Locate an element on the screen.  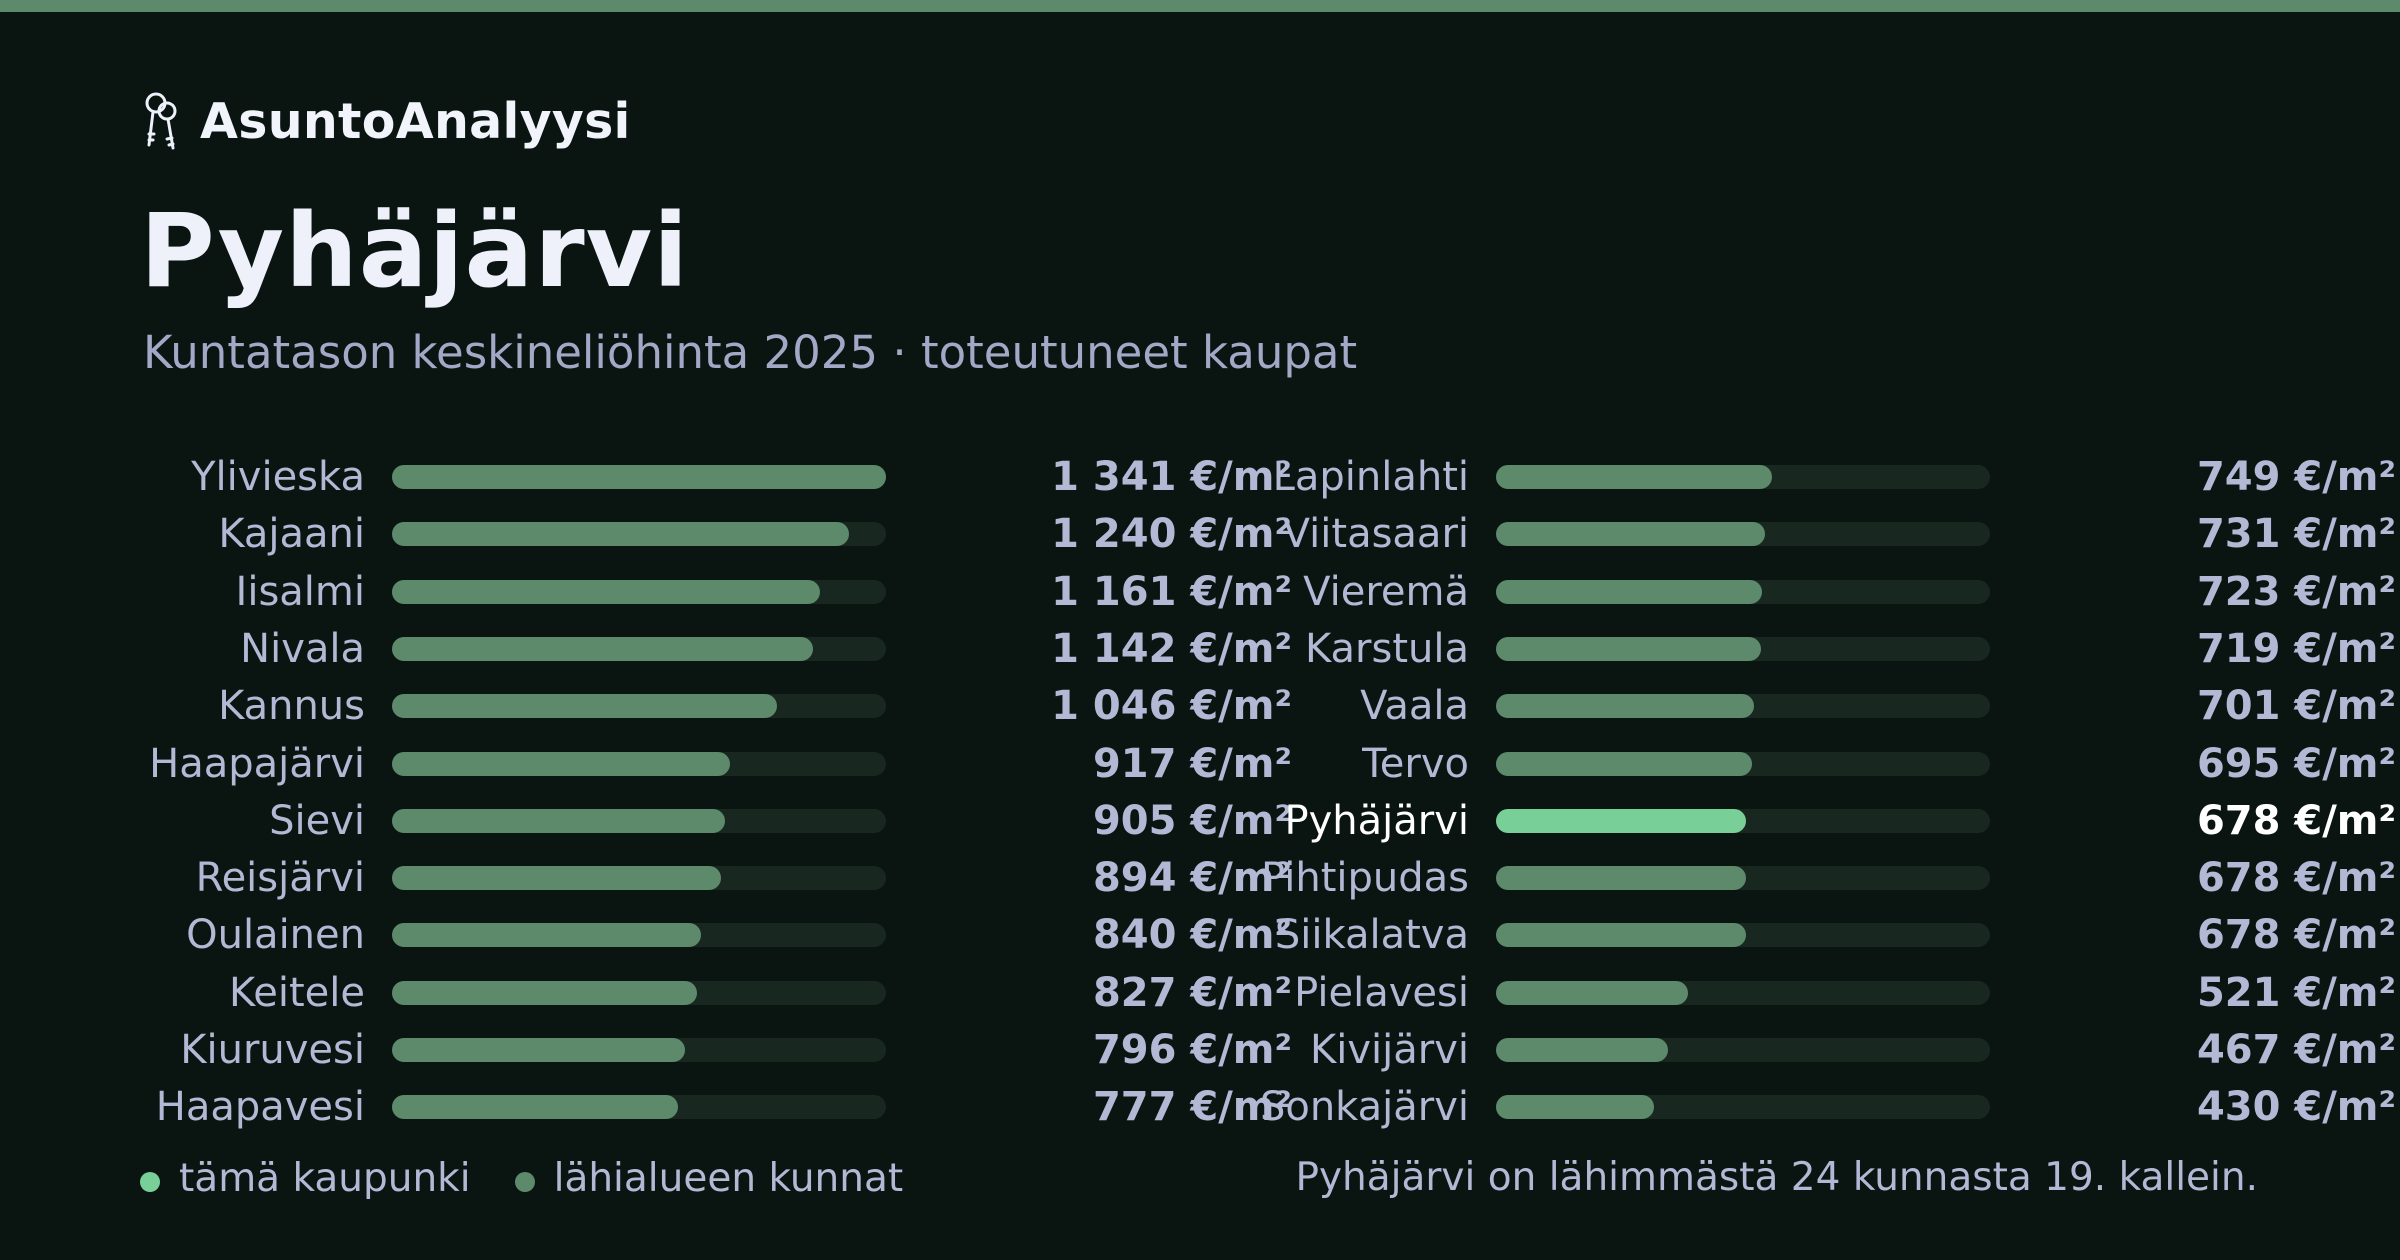
bar-label: Pielavesi is located at coordinates (1381, 992).